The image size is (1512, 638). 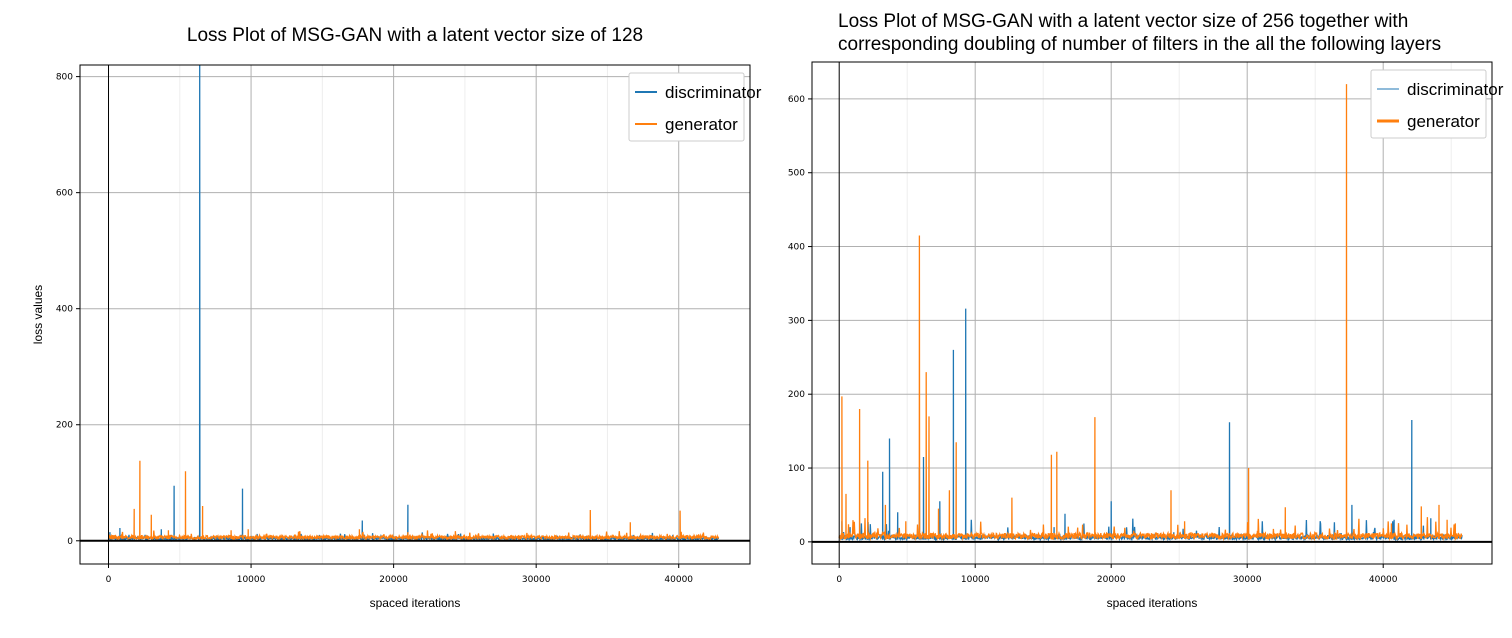 I want to click on series-line-generator, so click(x=413, y=501).